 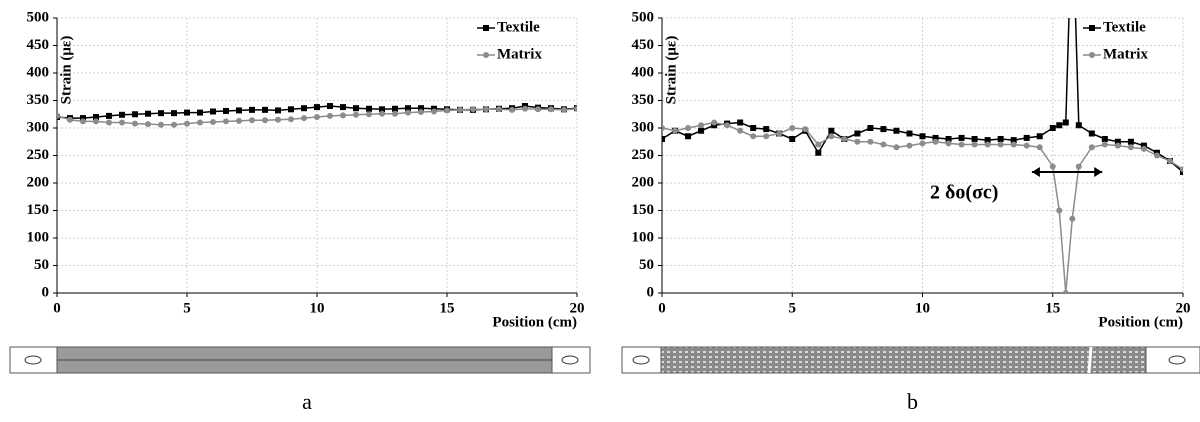 I want to click on arrow-head, so click(x=1067, y=172).